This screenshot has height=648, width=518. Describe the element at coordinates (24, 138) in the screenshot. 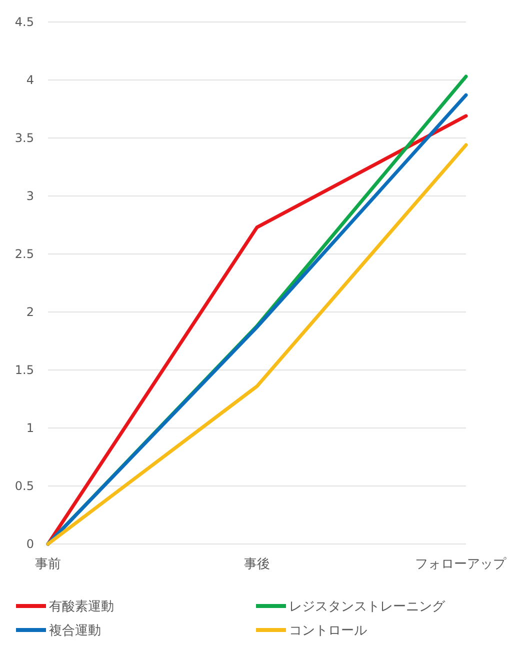

I see `y-tick-label: 3.5` at that location.